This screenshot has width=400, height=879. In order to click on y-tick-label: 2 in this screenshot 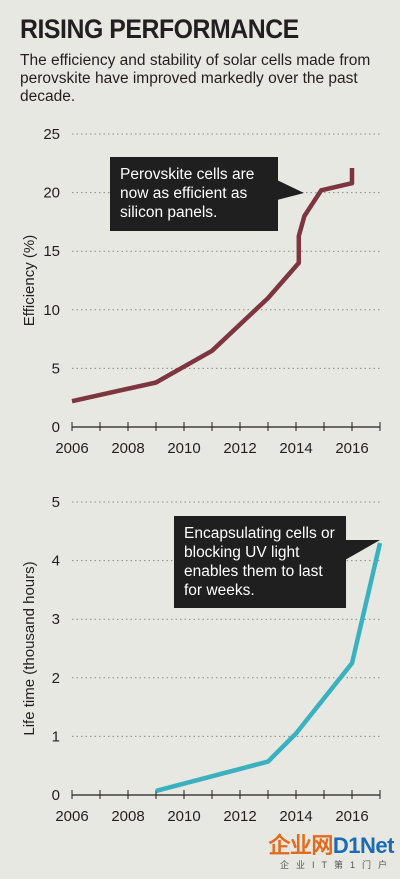, I will do `click(56, 678)`.